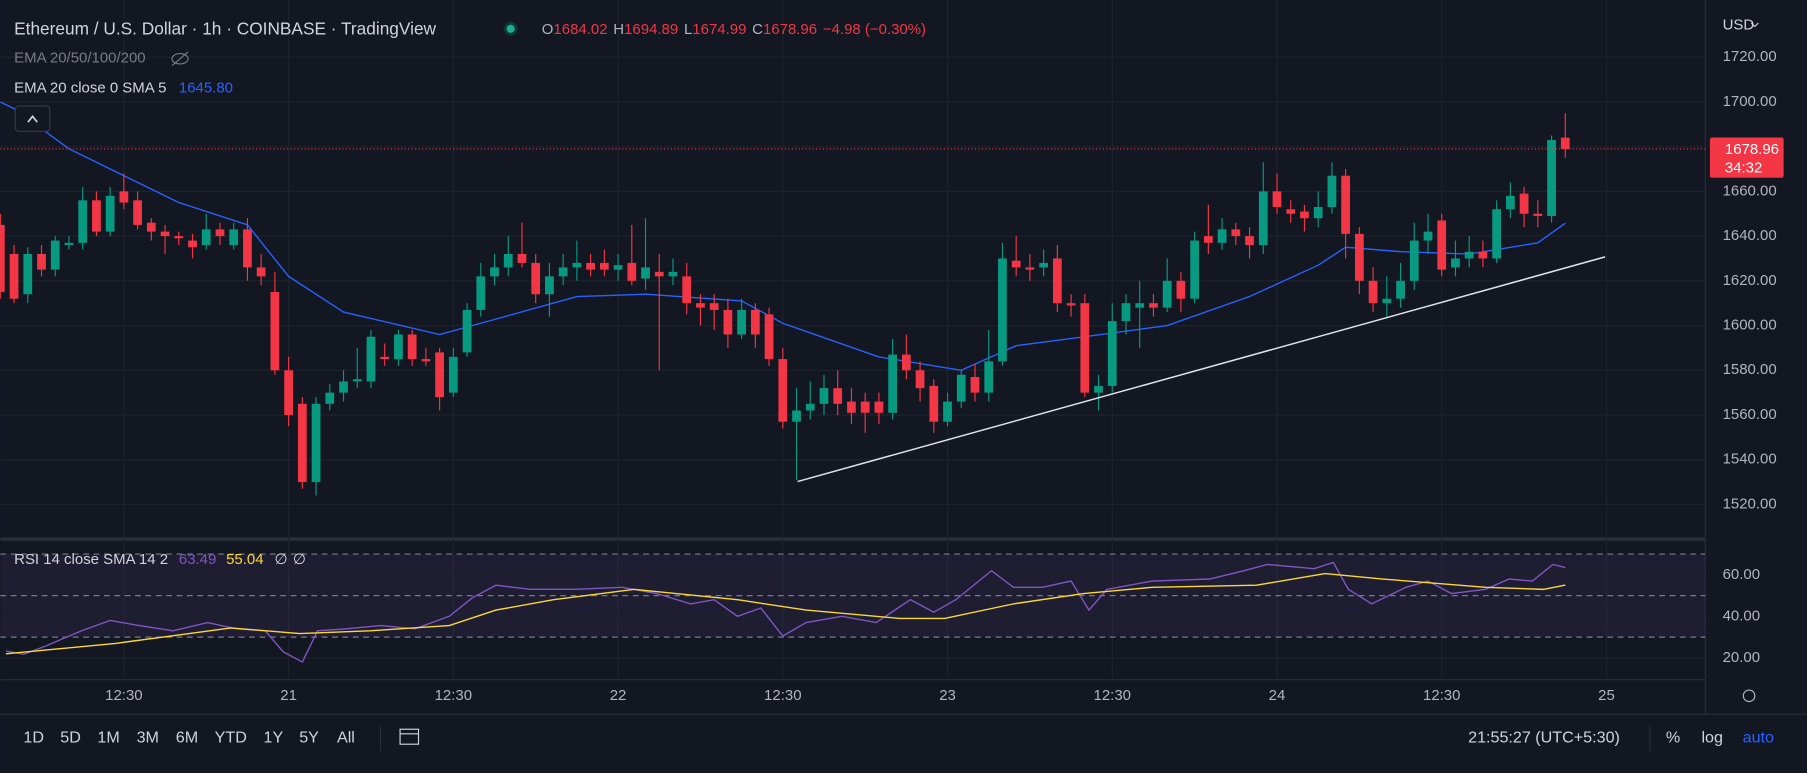 The image size is (1807, 773). Describe the element at coordinates (548, 29) in the screenshot. I see `o-label: O` at that location.